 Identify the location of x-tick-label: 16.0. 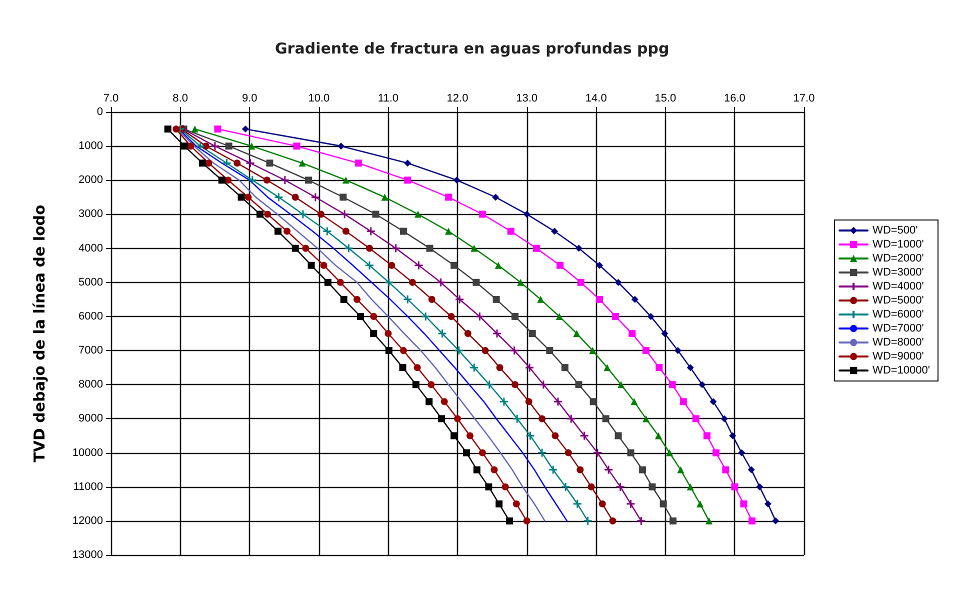
(735, 98).